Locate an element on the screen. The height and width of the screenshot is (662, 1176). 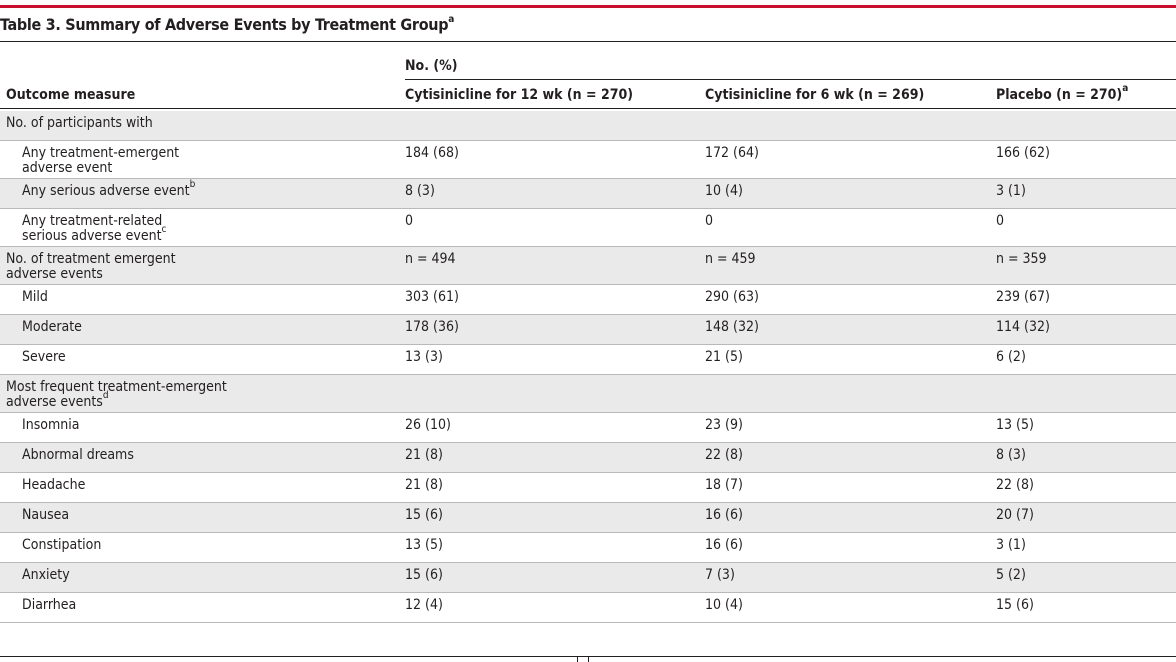
column-header-label: Cytisinicline for 6 wk (n = 269) is located at coordinates (815, 95).